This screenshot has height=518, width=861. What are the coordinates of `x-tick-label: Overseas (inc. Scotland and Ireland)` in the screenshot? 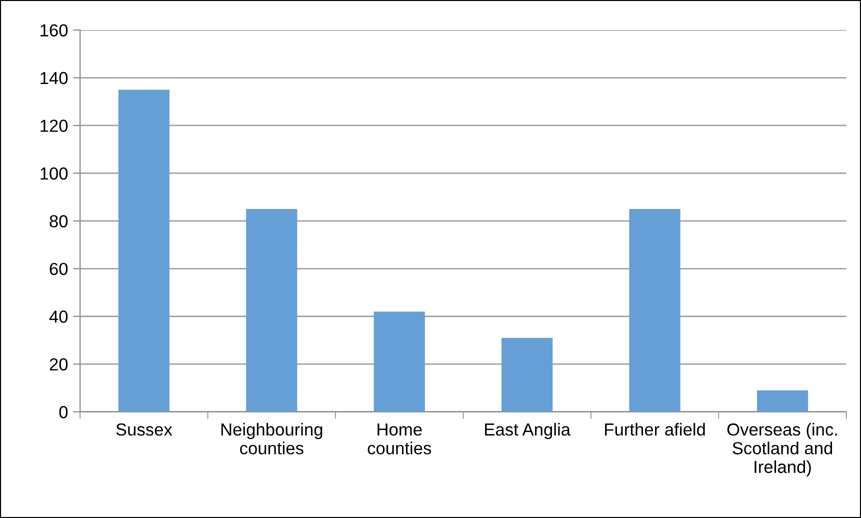 It's located at (782, 449).